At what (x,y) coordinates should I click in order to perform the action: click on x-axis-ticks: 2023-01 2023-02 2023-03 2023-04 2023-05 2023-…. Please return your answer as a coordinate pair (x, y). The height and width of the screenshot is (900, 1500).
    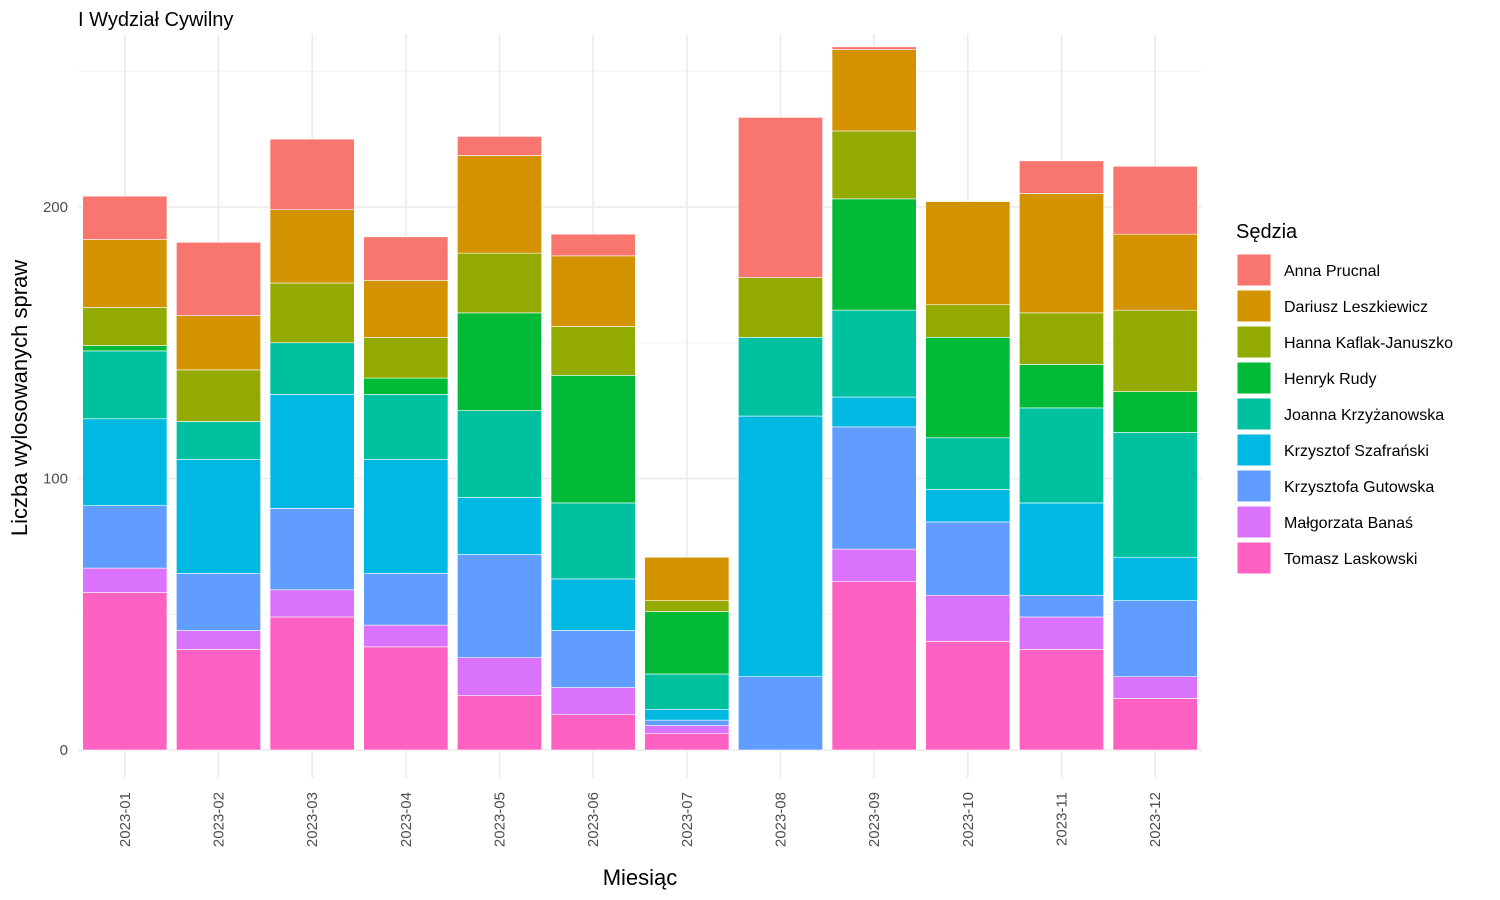
    Looking at the image, I should click on (640, 819).